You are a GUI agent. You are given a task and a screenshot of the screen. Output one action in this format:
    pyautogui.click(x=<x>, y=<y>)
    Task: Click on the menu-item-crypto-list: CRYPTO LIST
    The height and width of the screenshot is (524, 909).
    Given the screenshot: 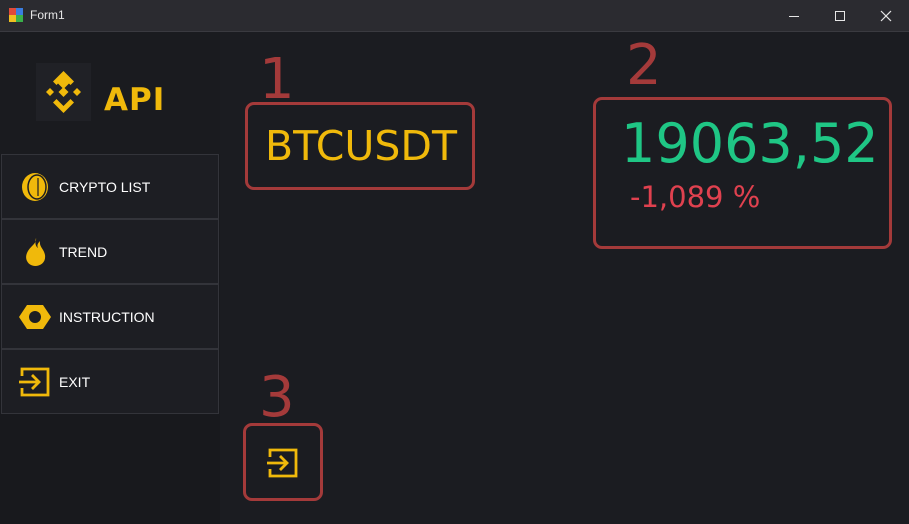 What is the action you would take?
    pyautogui.click(x=110, y=186)
    